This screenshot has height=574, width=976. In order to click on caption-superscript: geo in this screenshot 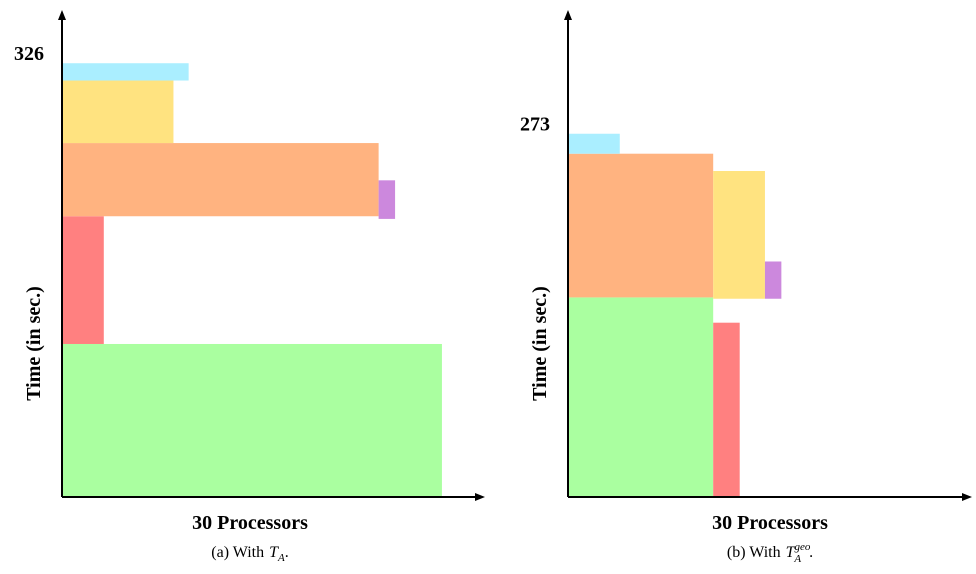, I will do `click(803, 547)`.